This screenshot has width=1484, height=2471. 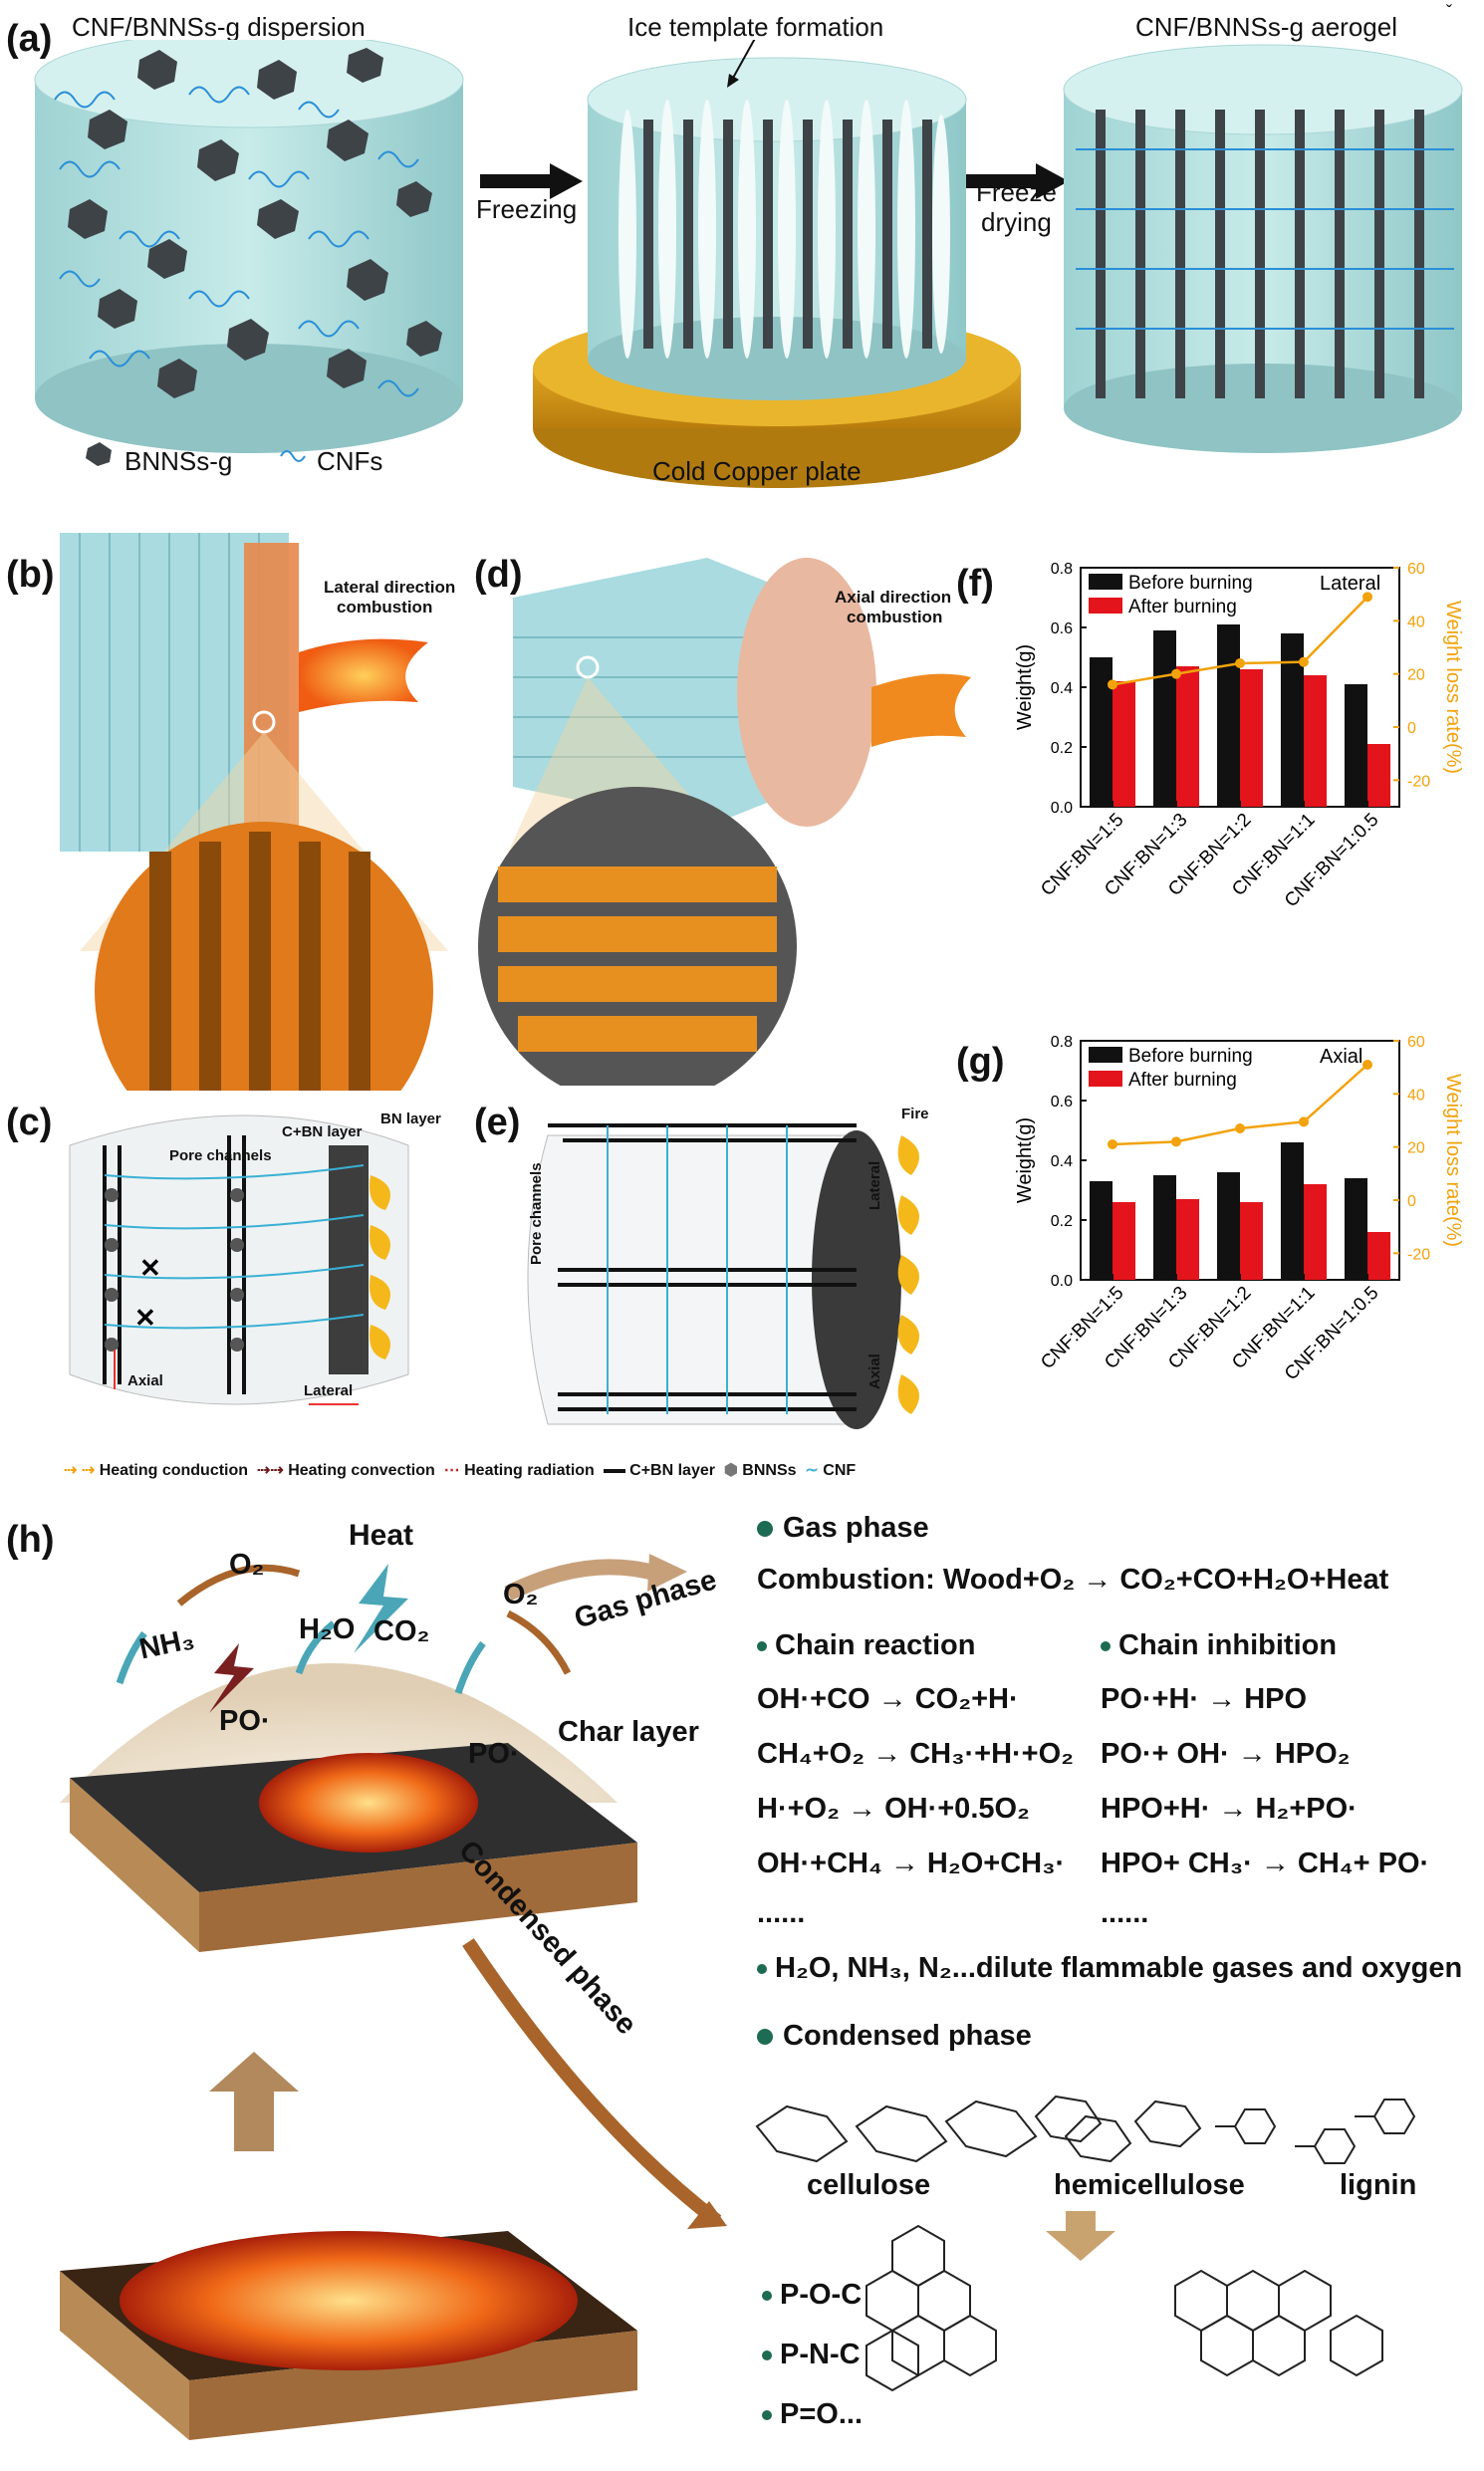 I want to click on reaction-right-2: PO·+ OH· → HPO₂, so click(x=1226, y=1754).